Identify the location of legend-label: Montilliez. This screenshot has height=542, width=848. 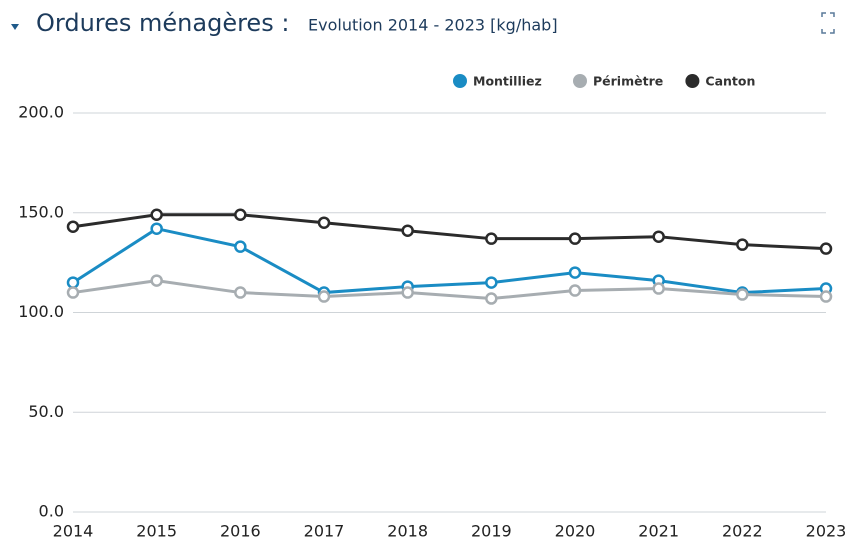
(507, 81).